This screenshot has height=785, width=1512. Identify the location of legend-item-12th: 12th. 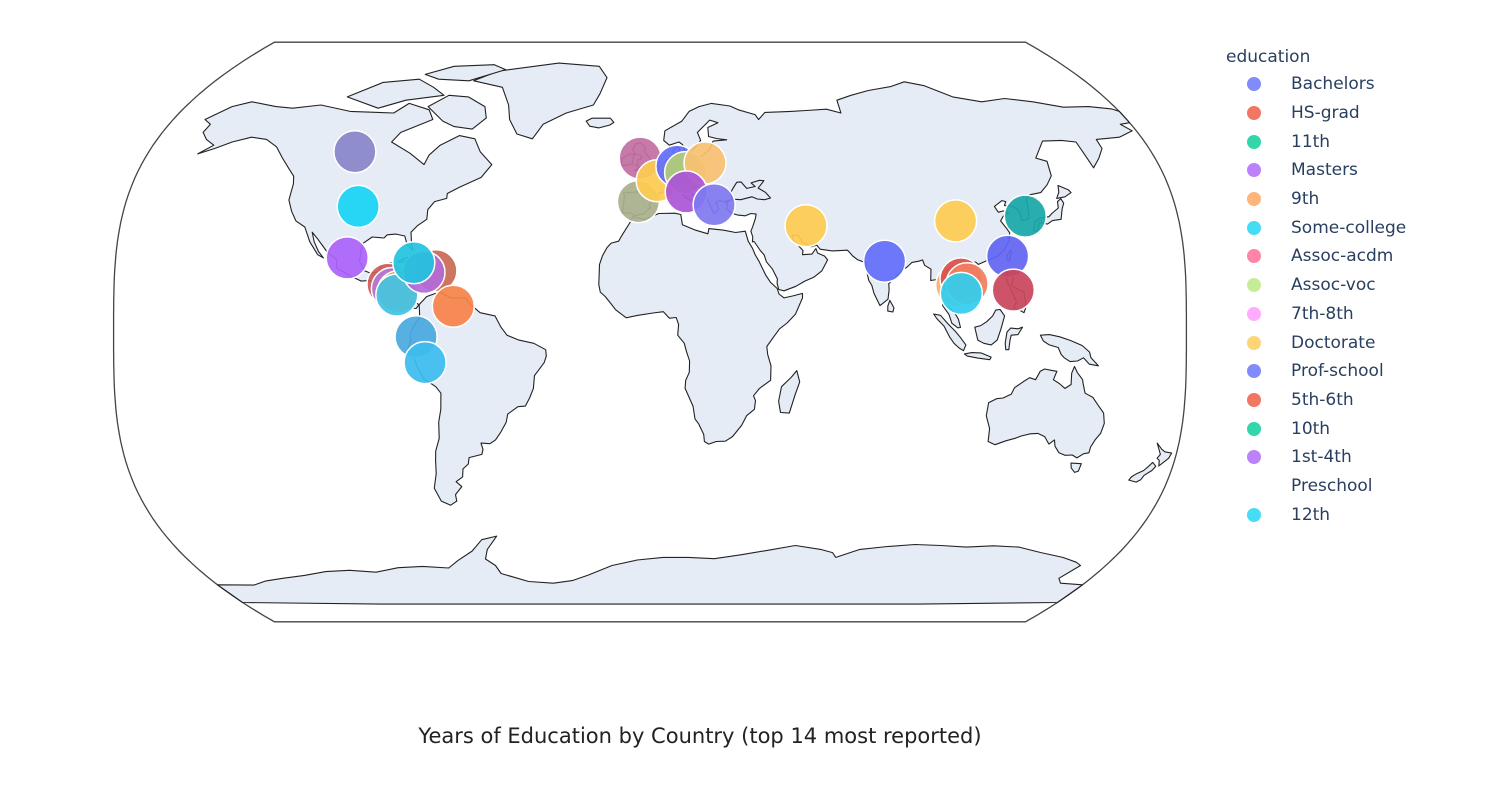
(1356, 514).